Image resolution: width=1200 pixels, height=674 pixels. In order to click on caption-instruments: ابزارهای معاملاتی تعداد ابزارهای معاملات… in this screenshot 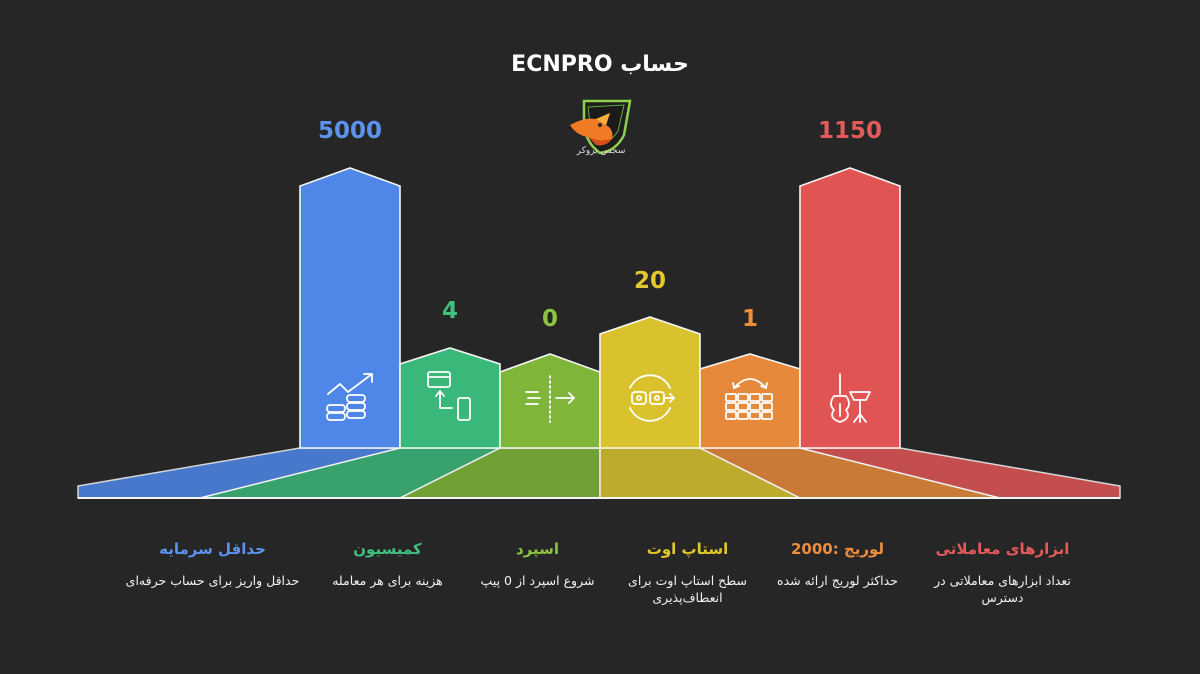, I will do `click(1002, 573)`.